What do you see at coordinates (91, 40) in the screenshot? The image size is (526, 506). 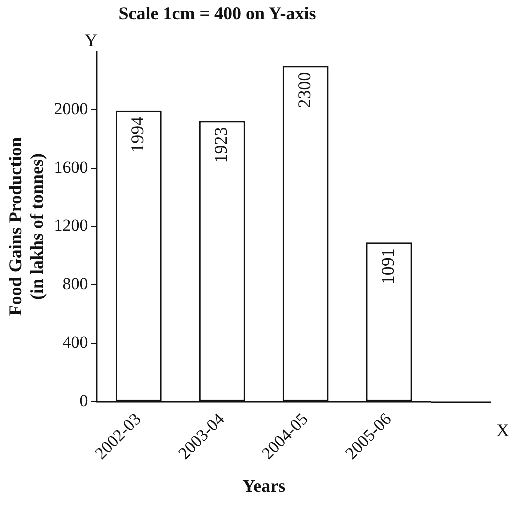 I see `text: Y` at bounding box center [91, 40].